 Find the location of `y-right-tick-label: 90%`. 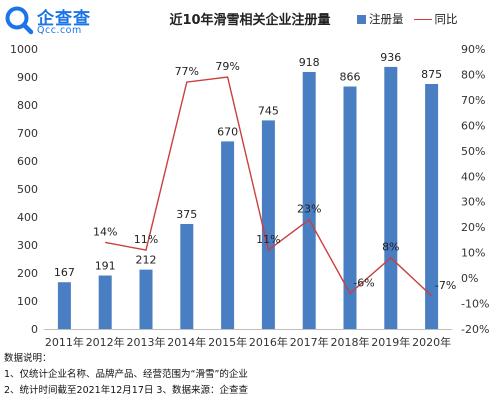

y-right-tick-label: 90% is located at coordinates (473, 49).